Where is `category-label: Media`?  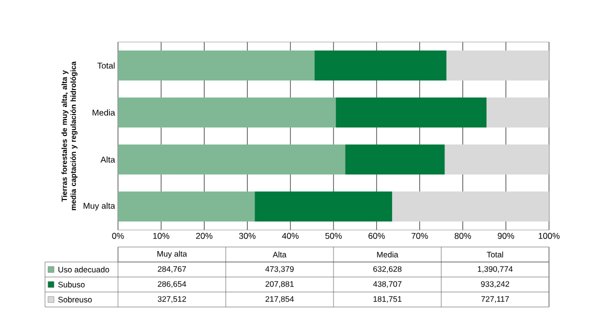 category-label: Media is located at coordinates (387, 255).